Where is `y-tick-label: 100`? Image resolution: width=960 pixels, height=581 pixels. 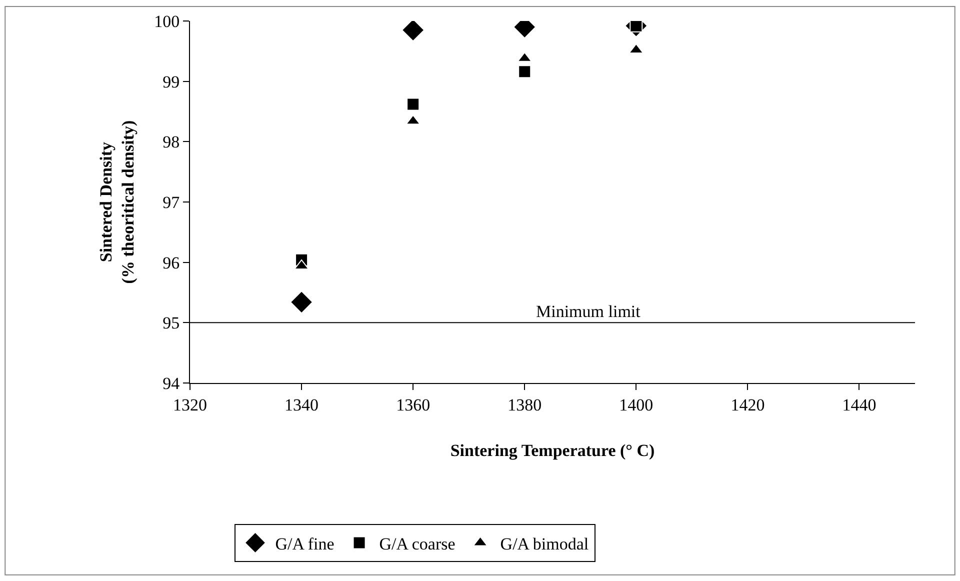
y-tick-label: 100 is located at coordinates (167, 21).